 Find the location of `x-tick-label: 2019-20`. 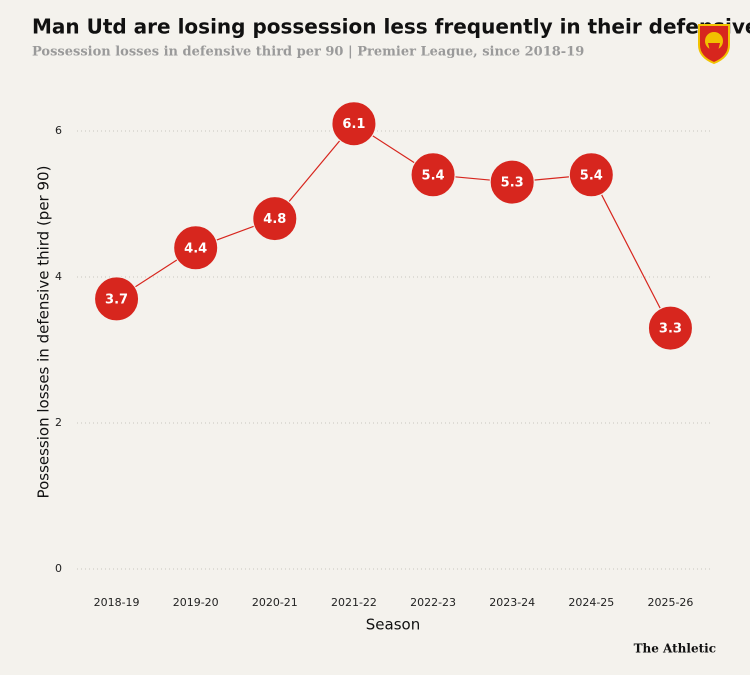

x-tick-label: 2019-20 is located at coordinates (196, 602).